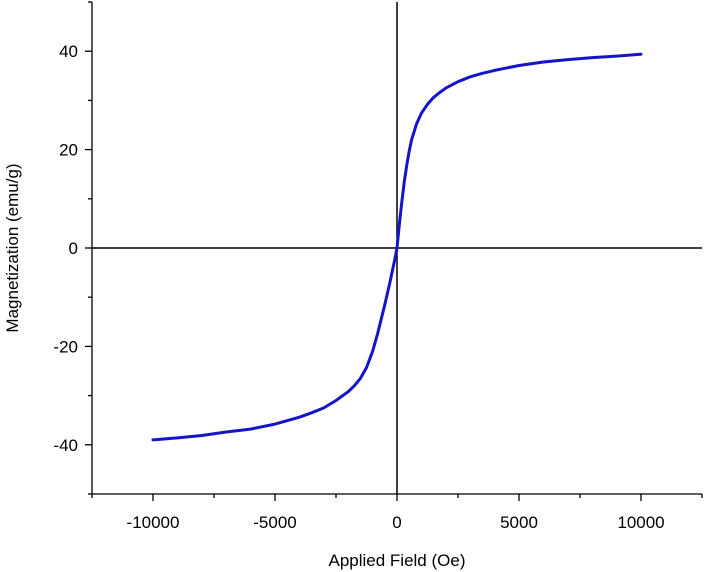 This screenshot has height=572, width=704. Describe the element at coordinates (65, 346) in the screenshot. I see `y-tick-label: -20` at that location.